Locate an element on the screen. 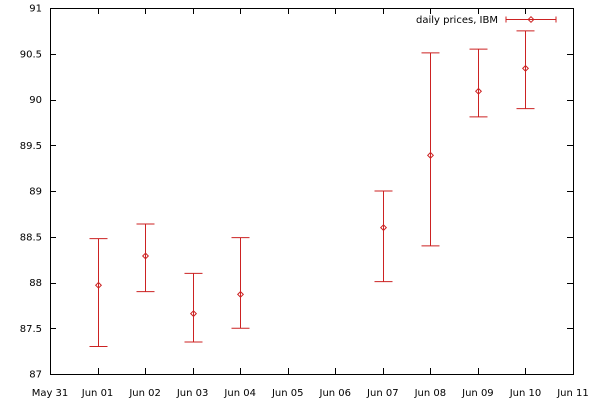 The image size is (600, 408). x-tick-label: Jun 01 is located at coordinates (97, 393).